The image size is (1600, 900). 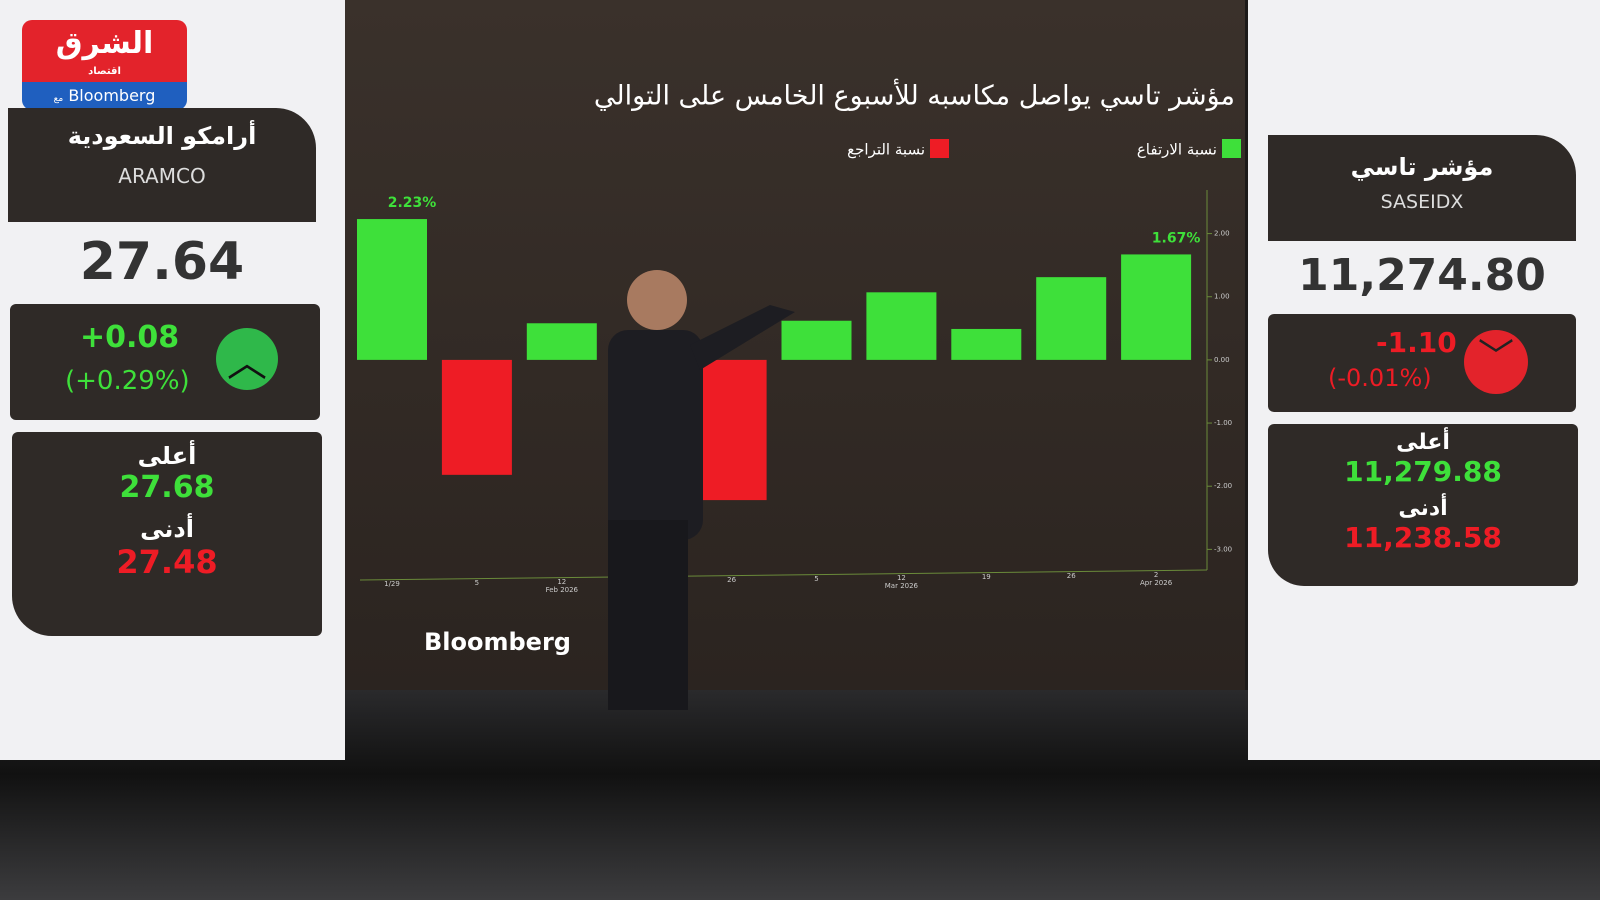 What do you see at coordinates (497, 642) in the screenshot?
I see `watermark: Bloomberg` at bounding box center [497, 642].